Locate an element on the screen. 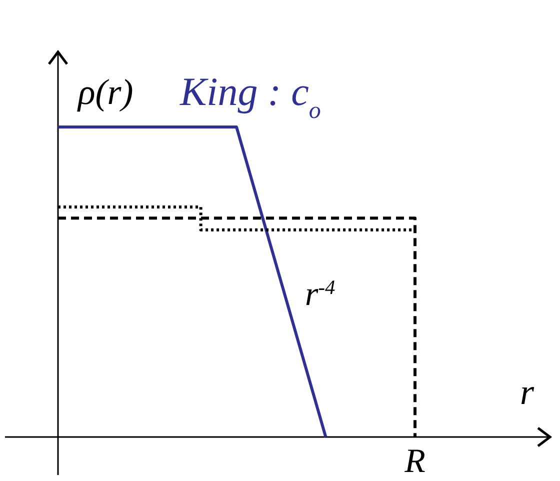 Image resolution: width=560 pixels, height=481 pixels. series-label: King : c$_{o}$ is located at coordinates (250, 96).